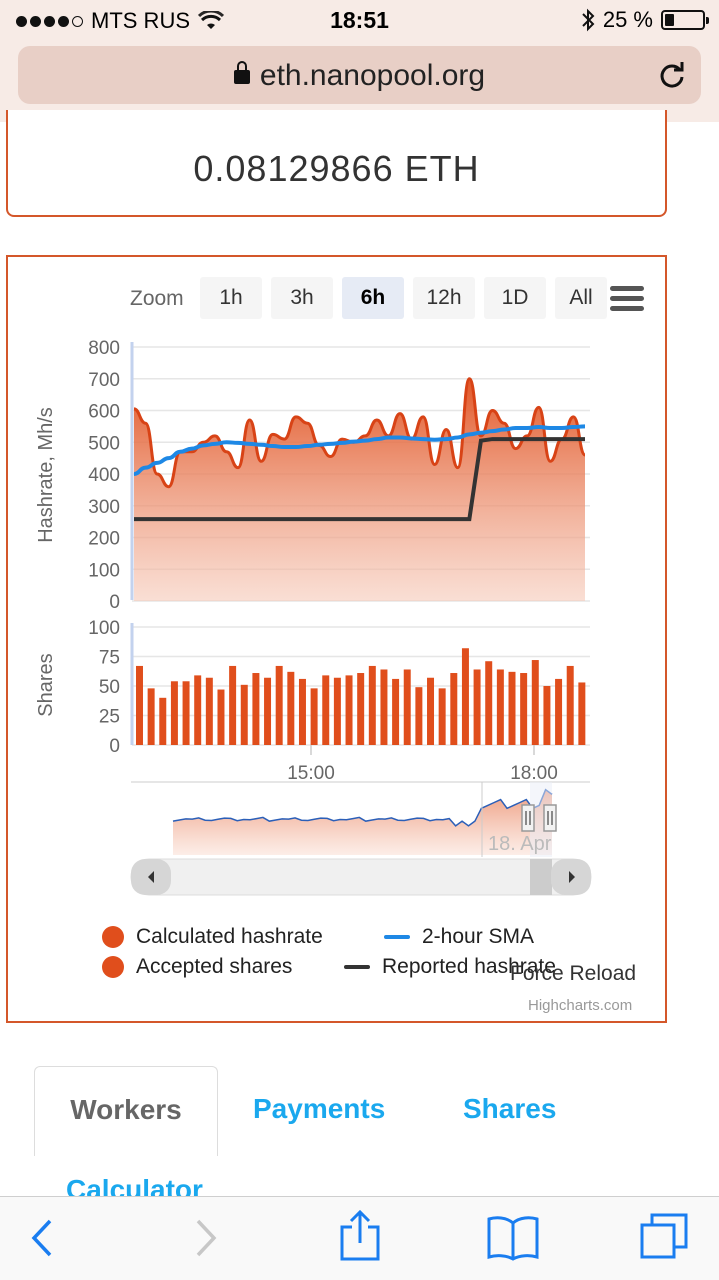  I want to click on y-tick-label: 800, so click(104, 348).